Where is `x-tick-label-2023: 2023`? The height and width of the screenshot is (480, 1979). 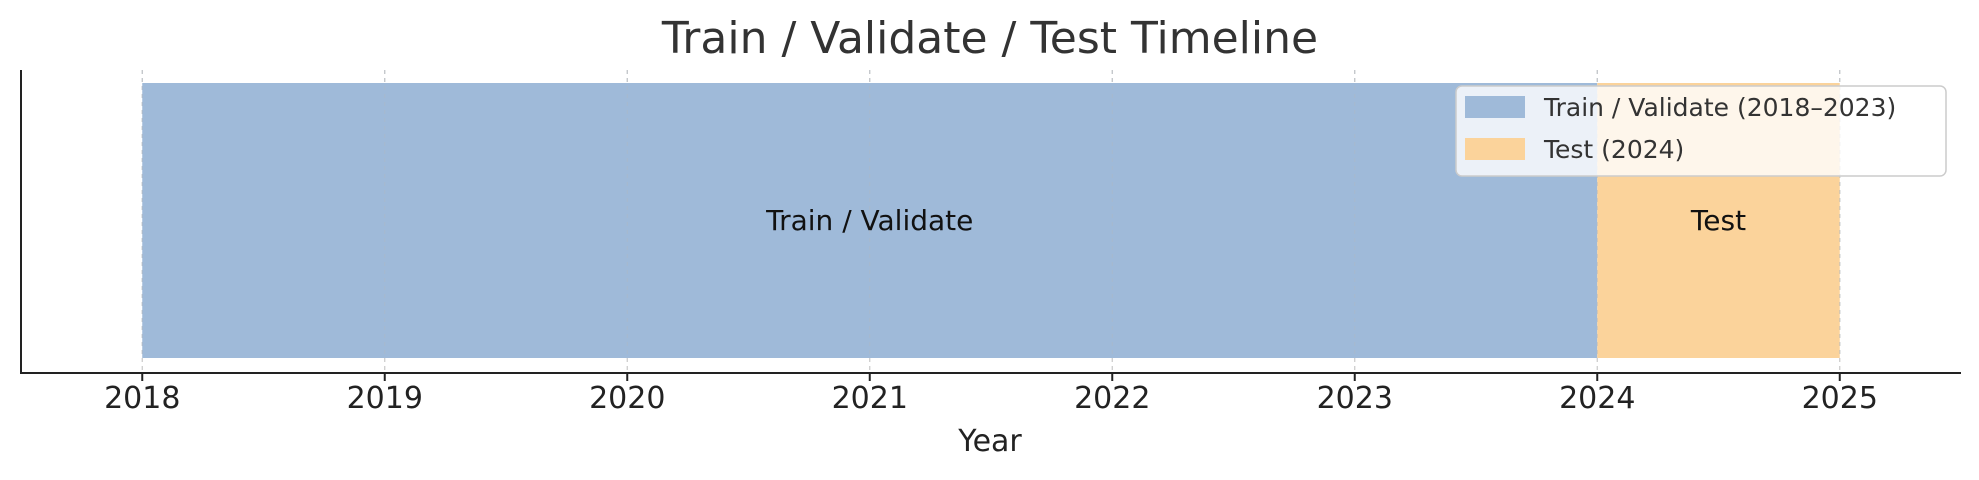 x-tick-label-2023: 2023 is located at coordinates (1355, 398).